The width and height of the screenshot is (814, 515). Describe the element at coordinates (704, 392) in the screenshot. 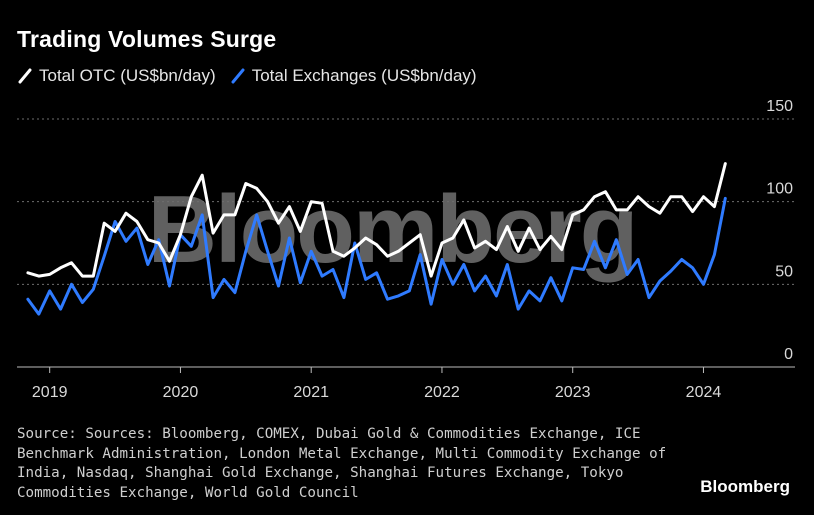

I see `x-tick-label-2024: 2024` at that location.